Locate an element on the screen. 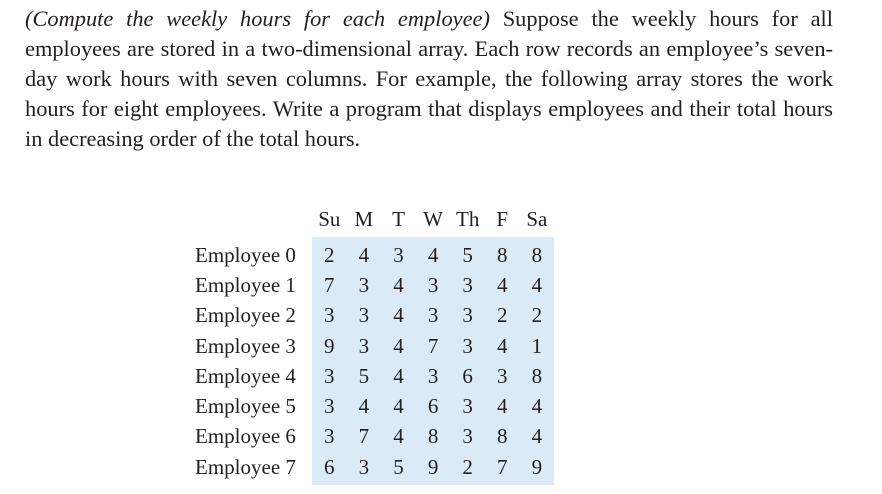  employee-label: Employee 6 is located at coordinates (245, 436).